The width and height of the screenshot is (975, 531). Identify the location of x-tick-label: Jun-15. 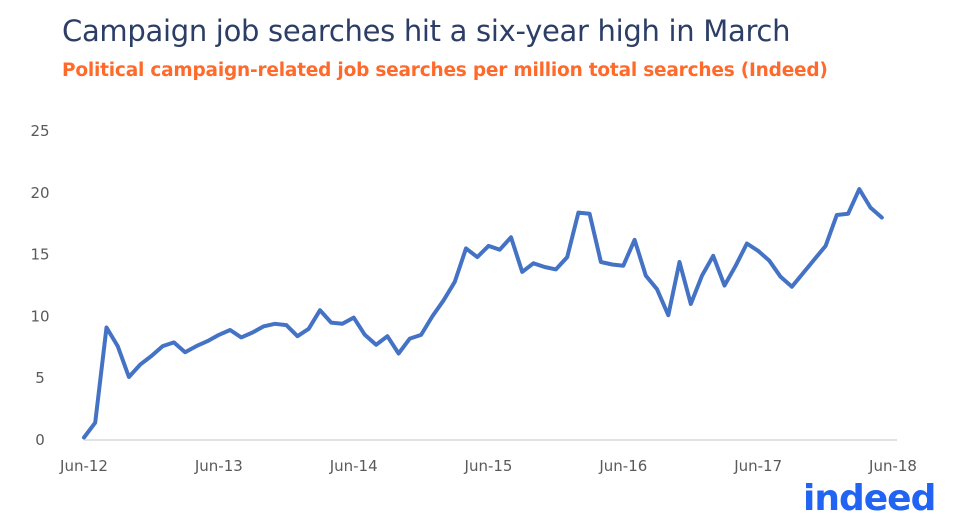
(488, 466).